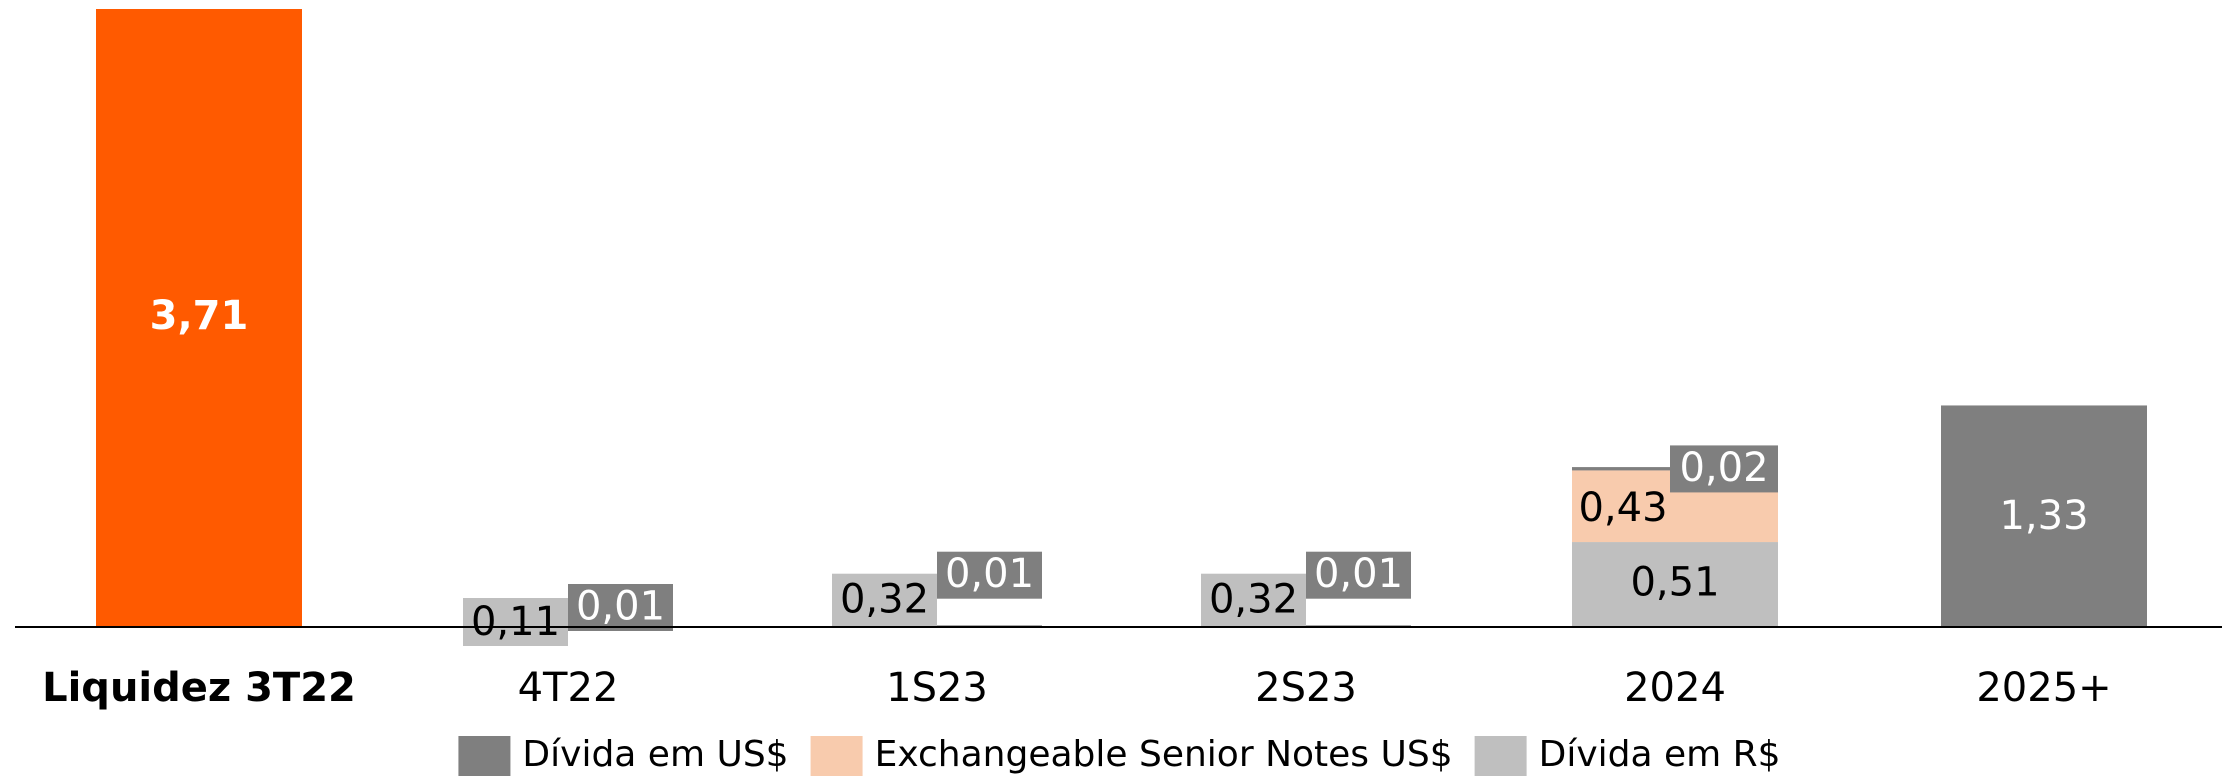  I want to click on legend-swatch-d-vida-em-r, so click(1500, 756).